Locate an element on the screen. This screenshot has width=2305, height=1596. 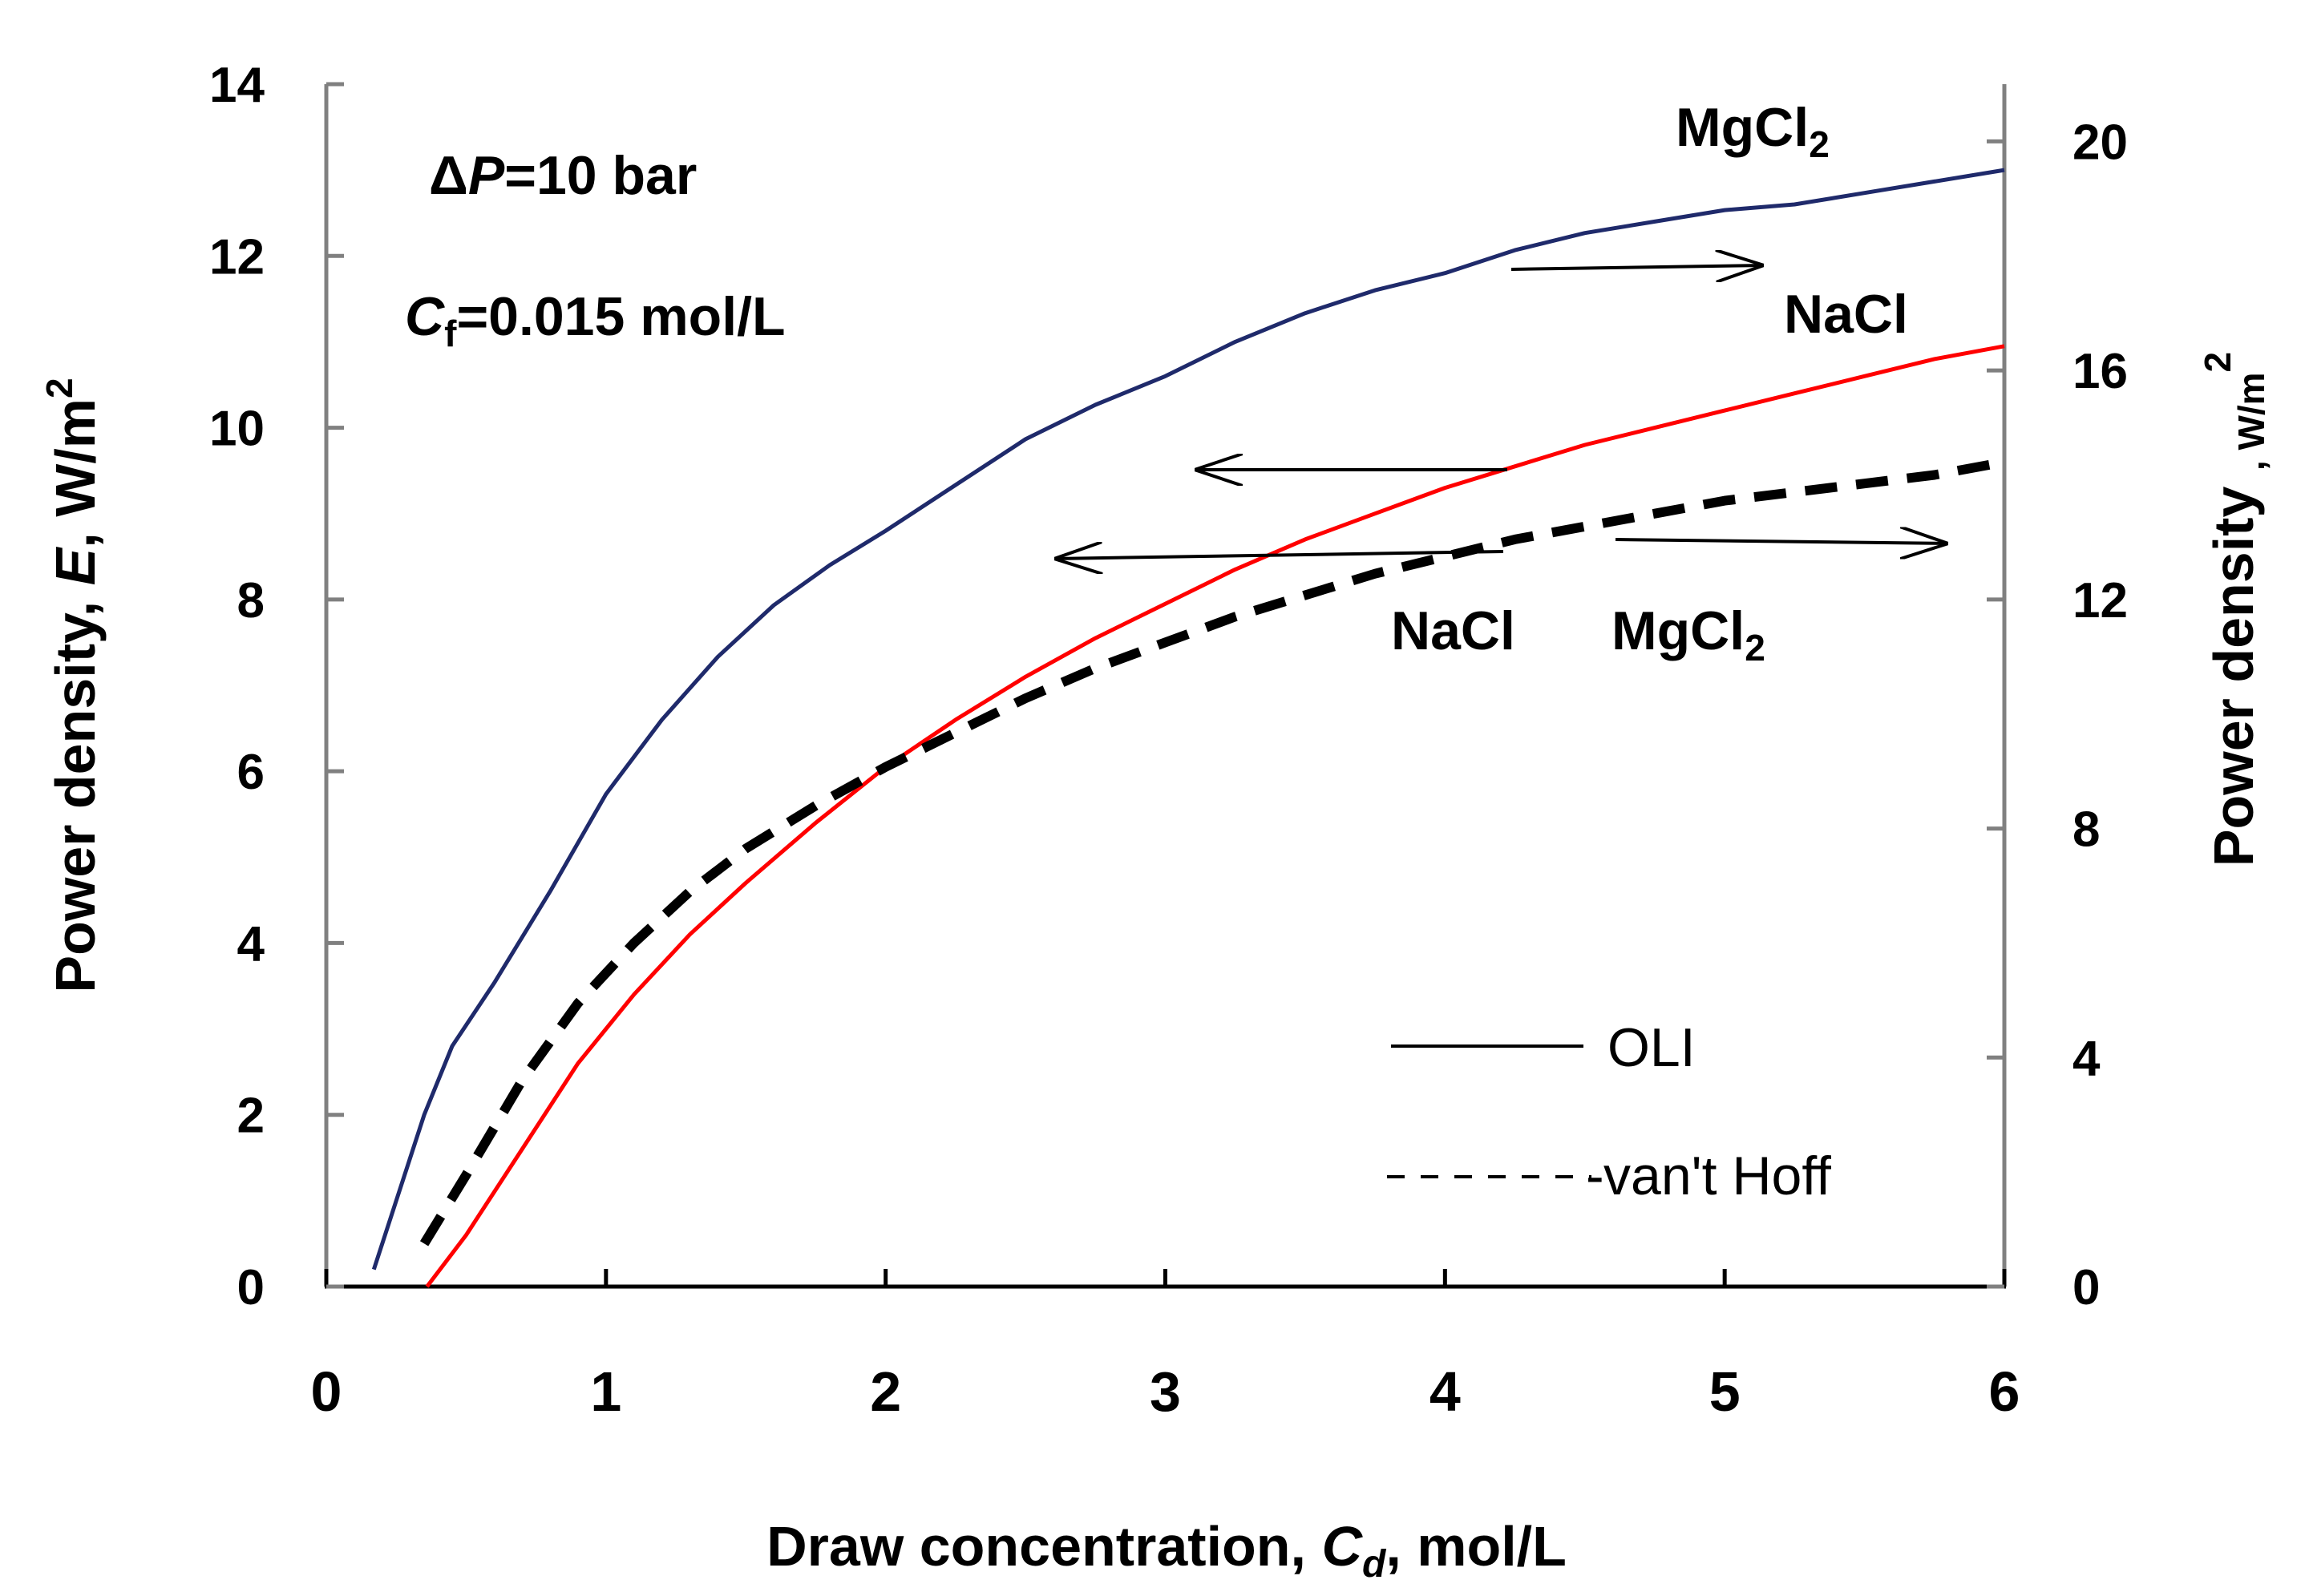
cf-annotation: Cf=0.015 mol/L is located at coordinates (596, 320).